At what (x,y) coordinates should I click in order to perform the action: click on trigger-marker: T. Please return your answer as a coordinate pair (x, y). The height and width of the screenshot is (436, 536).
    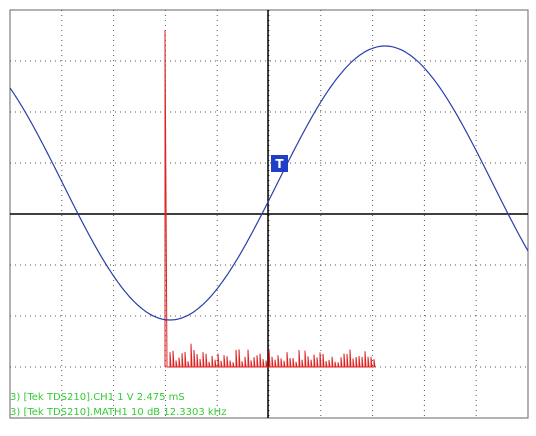
    Looking at the image, I should click on (279, 164).